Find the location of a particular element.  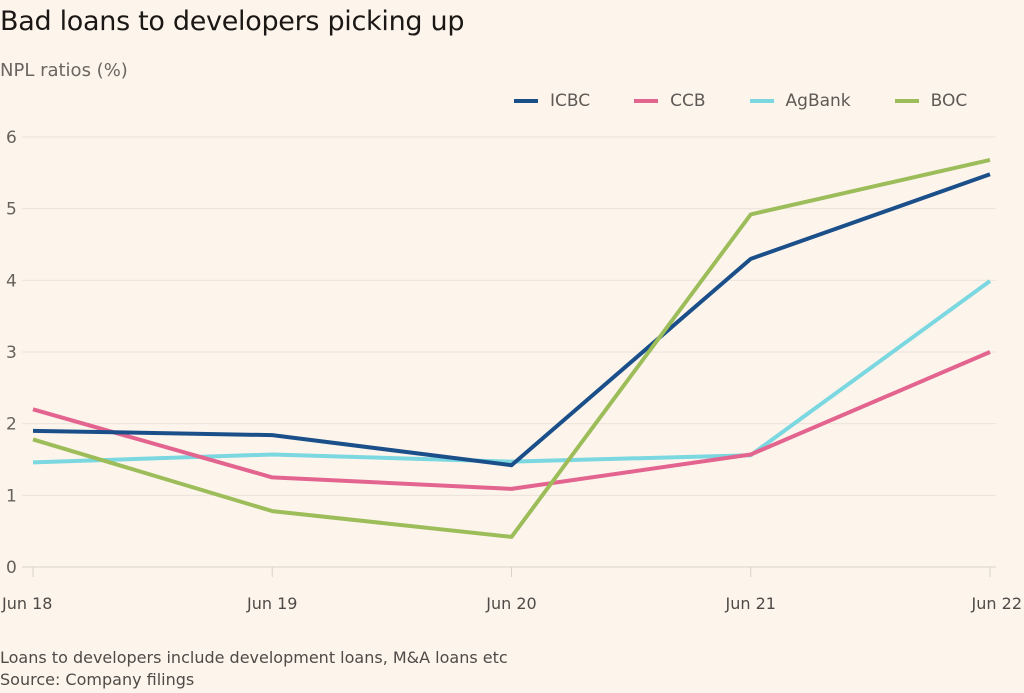

y-tick-label: 0 is located at coordinates (11, 568).